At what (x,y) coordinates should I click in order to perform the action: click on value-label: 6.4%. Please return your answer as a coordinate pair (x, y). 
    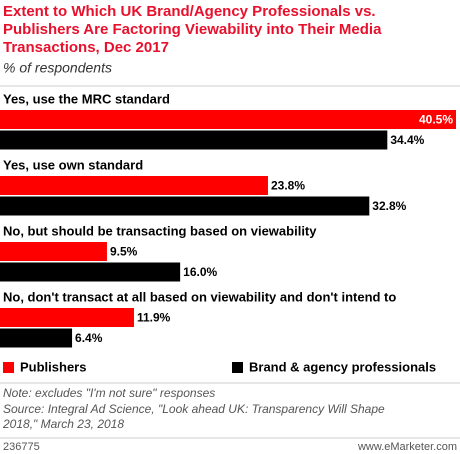
    Looking at the image, I should click on (89, 338).